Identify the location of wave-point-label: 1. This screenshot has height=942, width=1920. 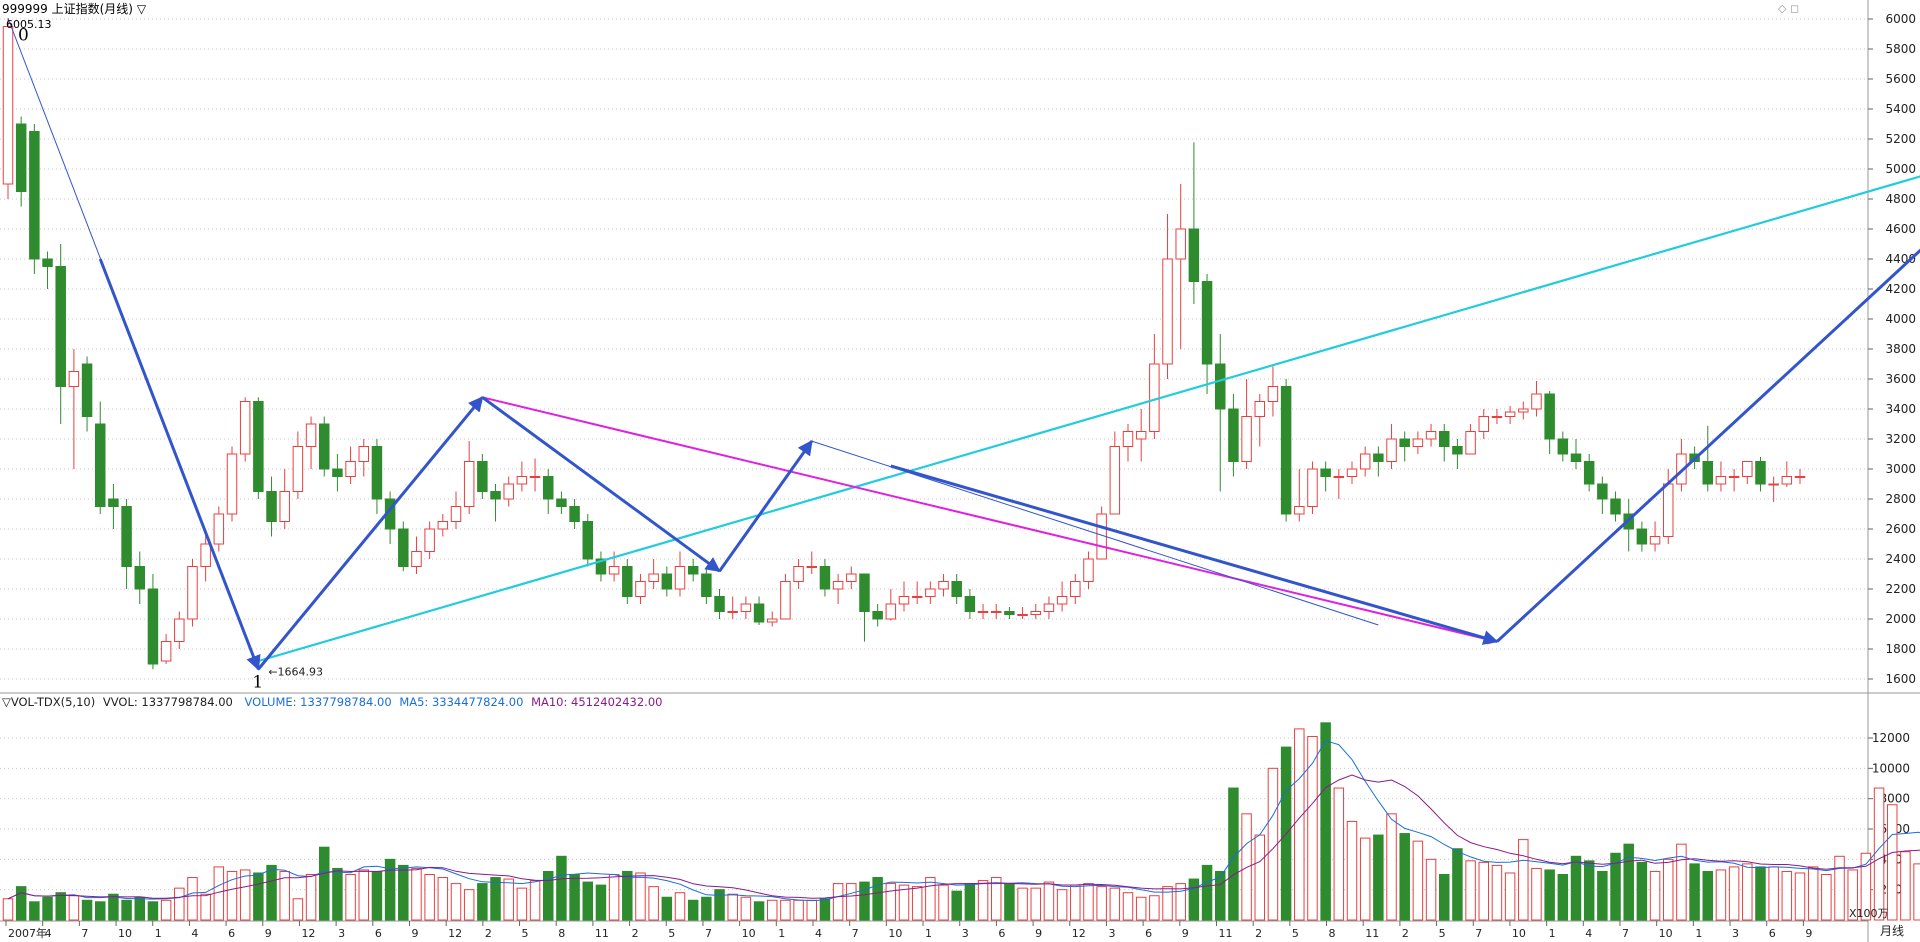
(257, 682).